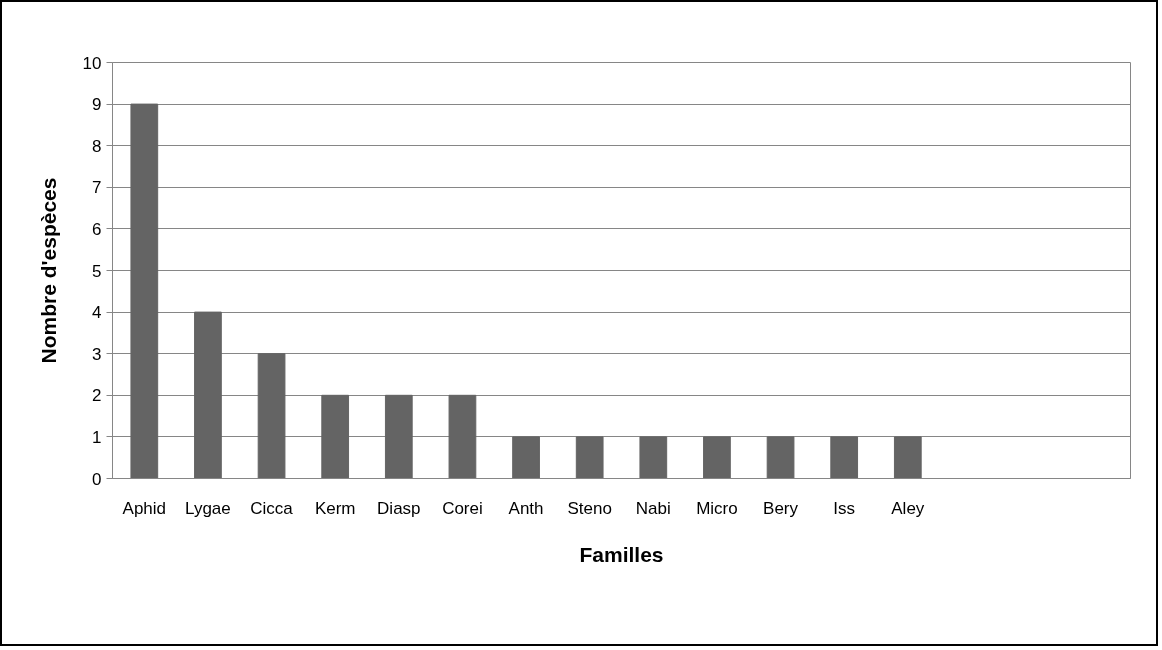  What do you see at coordinates (97, 313) in the screenshot?
I see `y-tick-label: 4` at bounding box center [97, 313].